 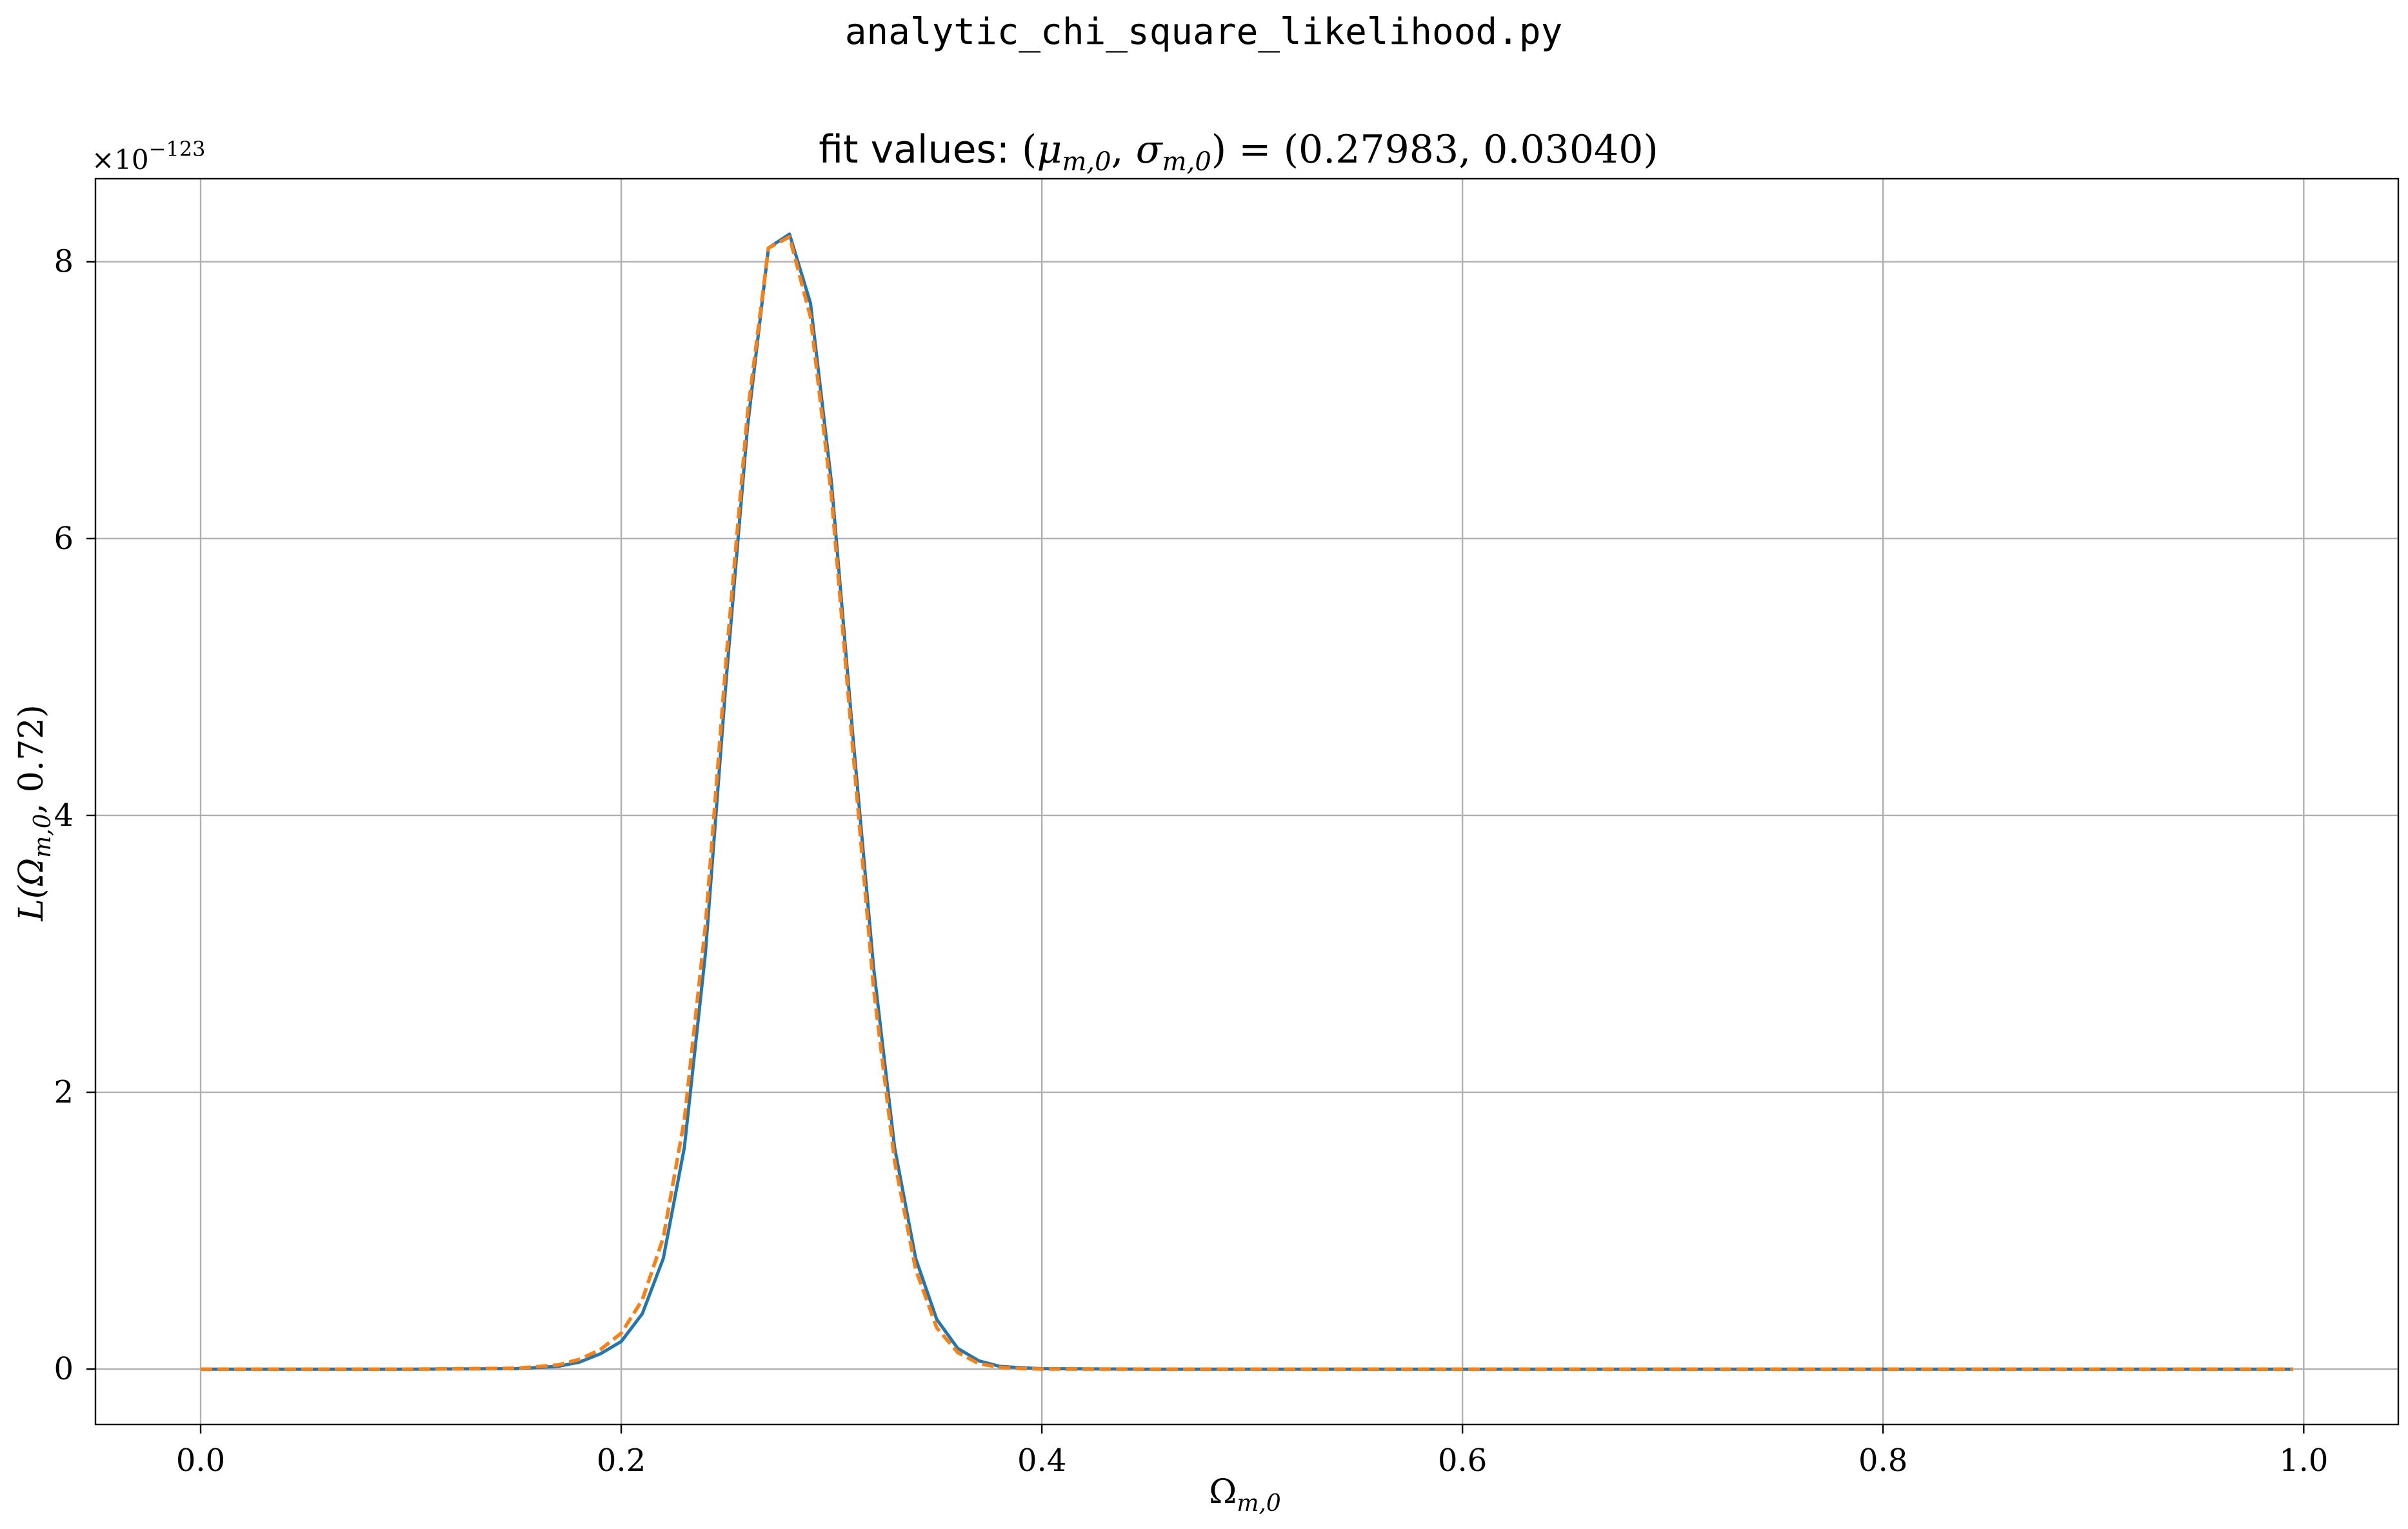 What do you see at coordinates (64, 1369) in the screenshot?
I see `y-tick-label: 0` at bounding box center [64, 1369].